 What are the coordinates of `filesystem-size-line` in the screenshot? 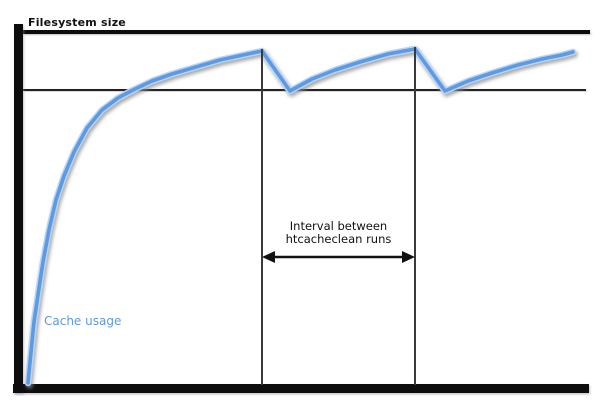 It's located at (306, 32).